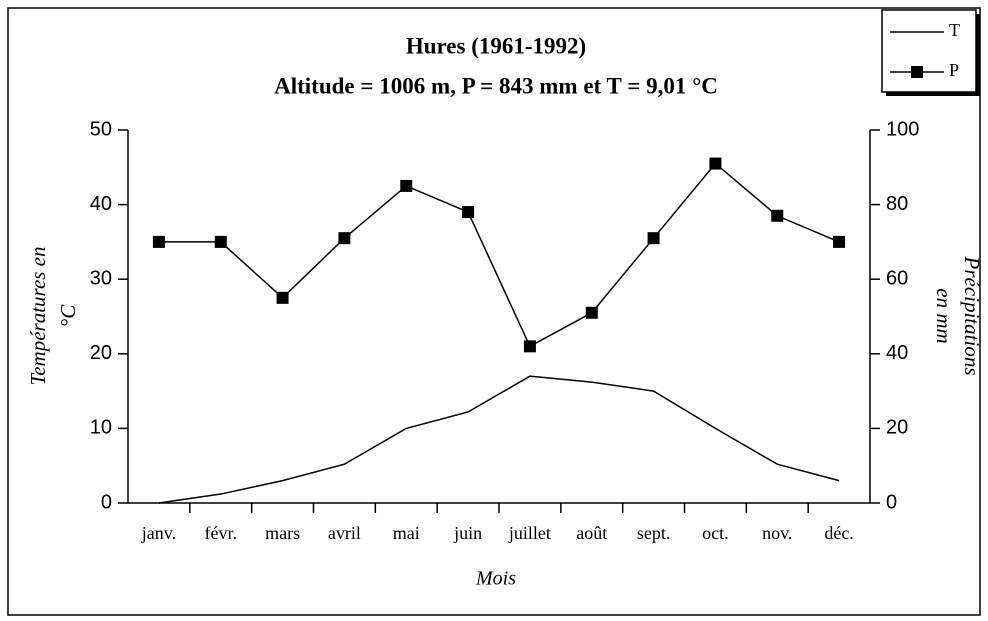 This screenshot has height=621, width=988. Describe the element at coordinates (101, 129) in the screenshot. I see `y-tick-label: 50` at that location.